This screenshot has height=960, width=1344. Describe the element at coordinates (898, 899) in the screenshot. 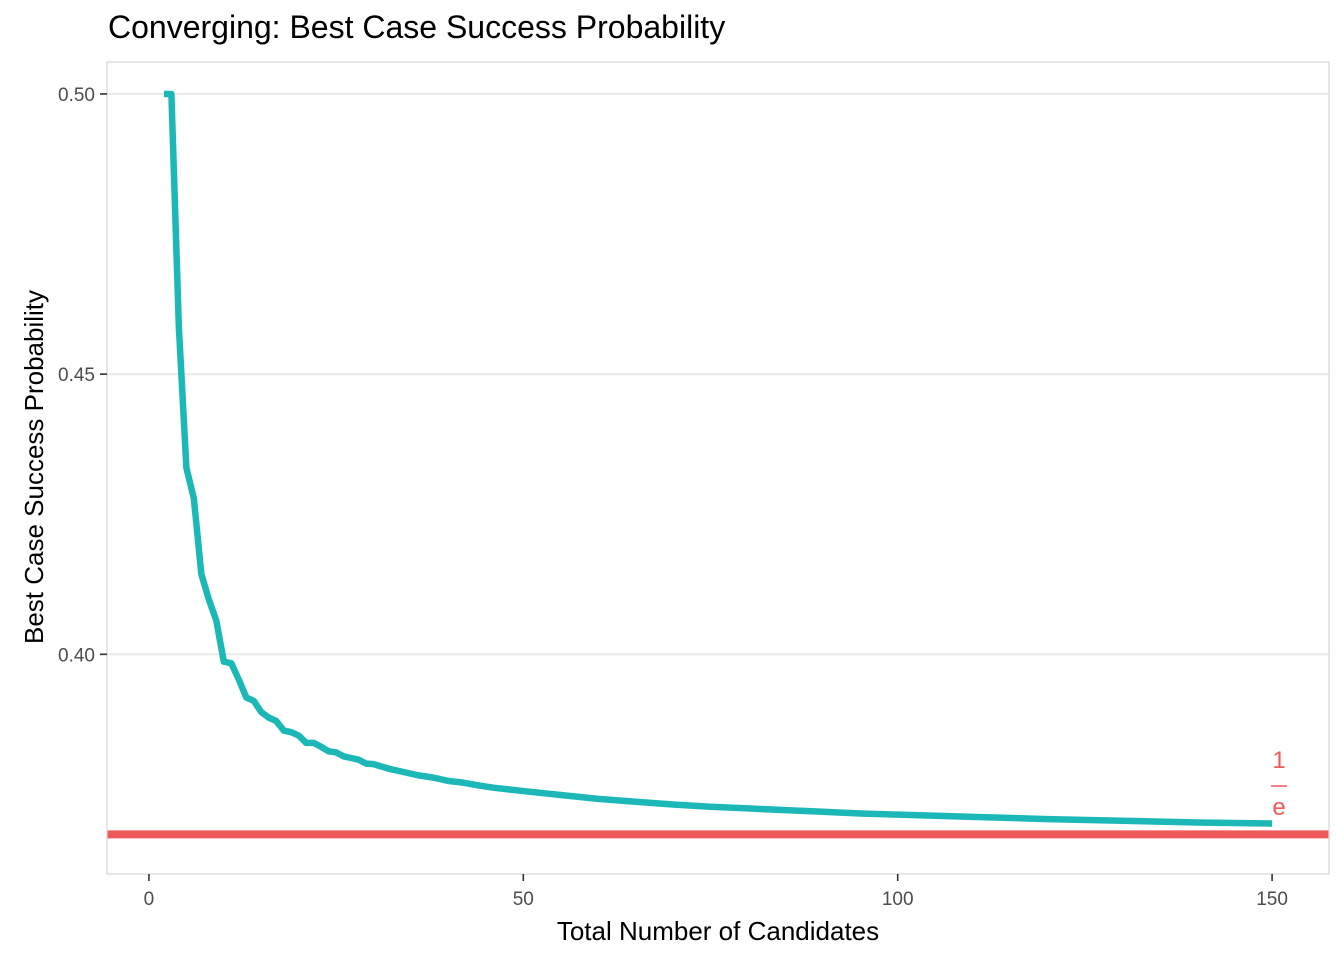

I see `x-tick-label: 100` at that location.